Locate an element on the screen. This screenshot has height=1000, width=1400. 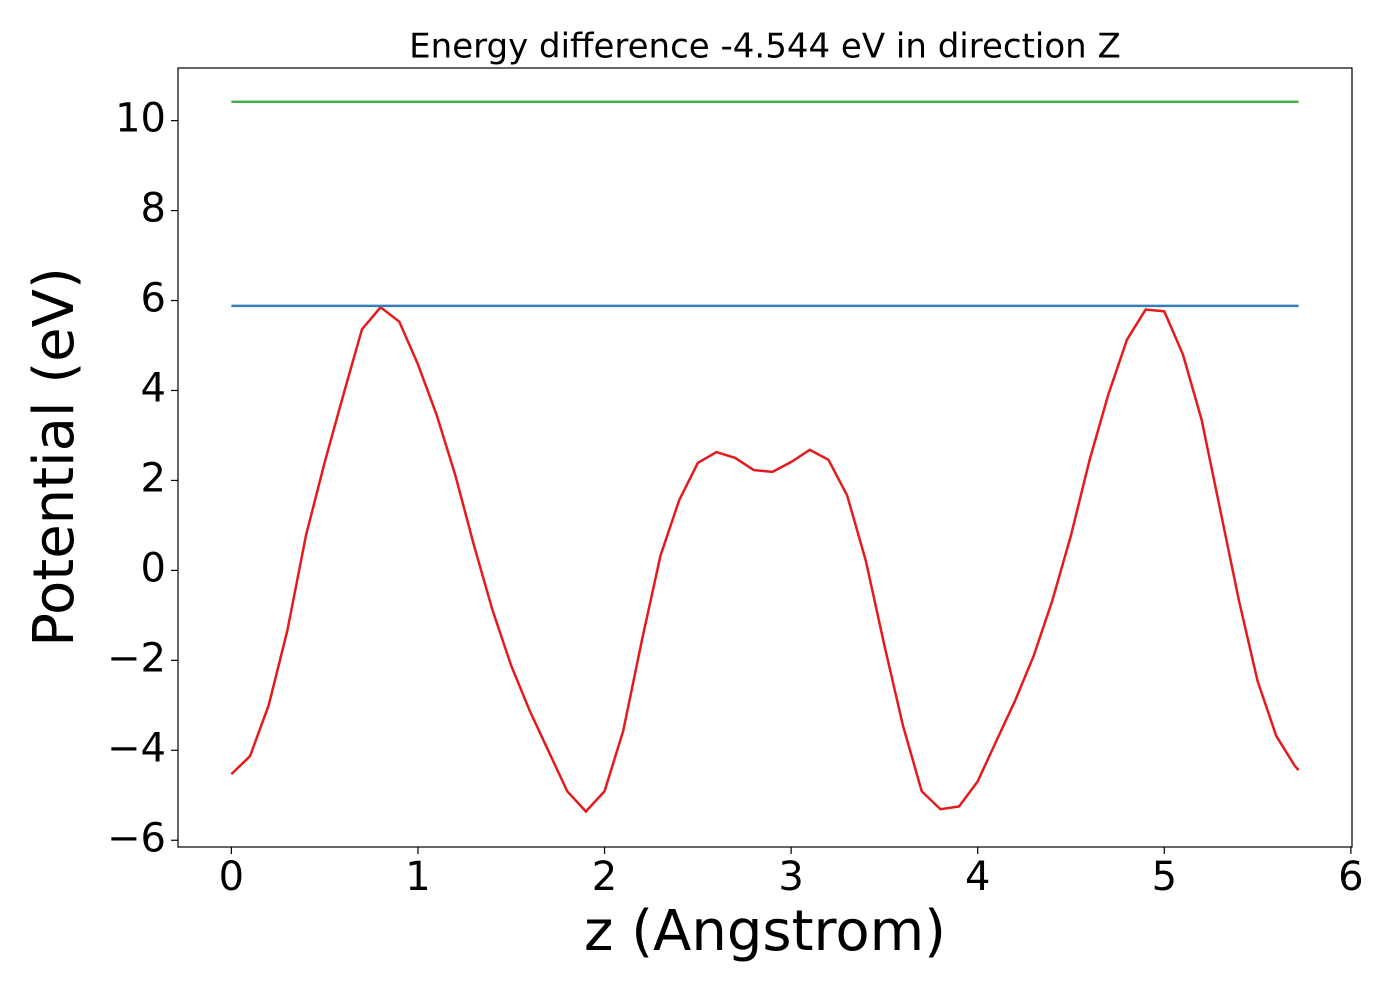
y-tick-label: −2 is located at coordinates (136, 658).